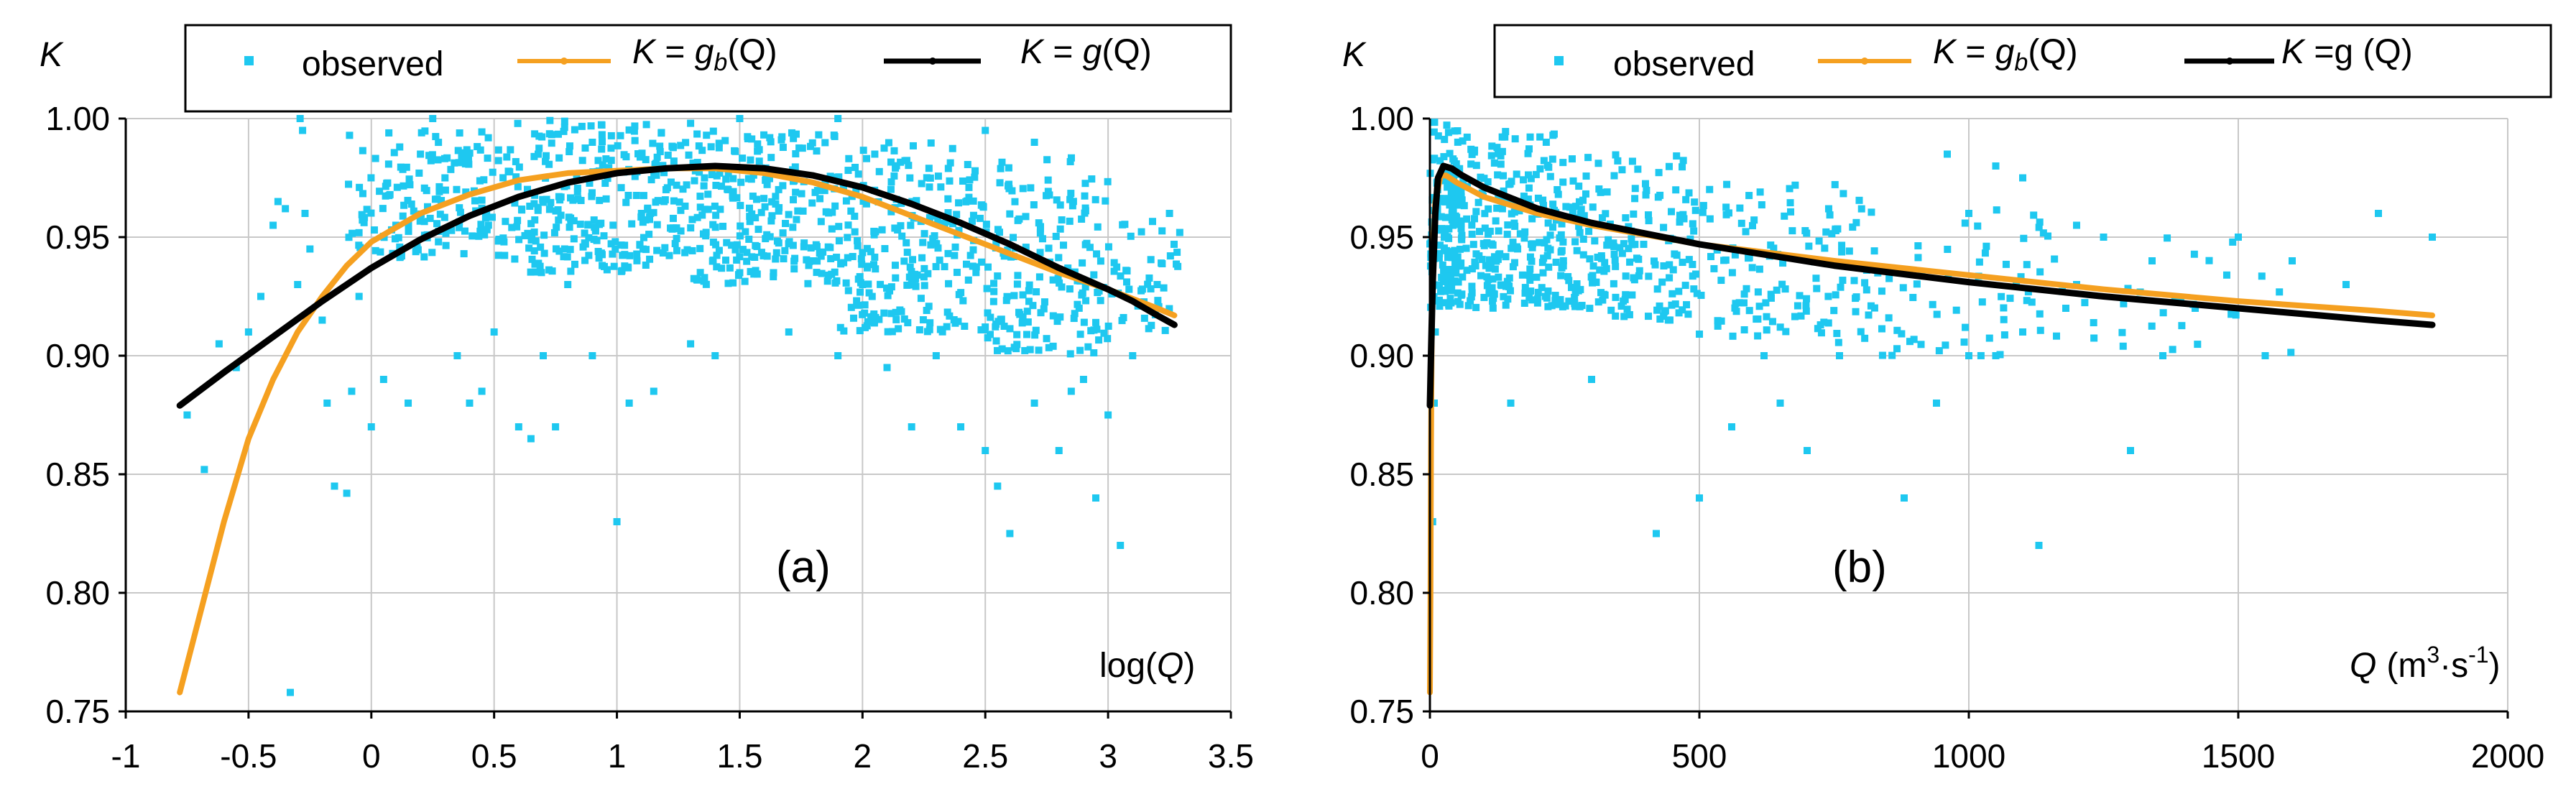 The width and height of the screenshot is (2576, 812). I want to click on series-line-g, so click(1931, 285).